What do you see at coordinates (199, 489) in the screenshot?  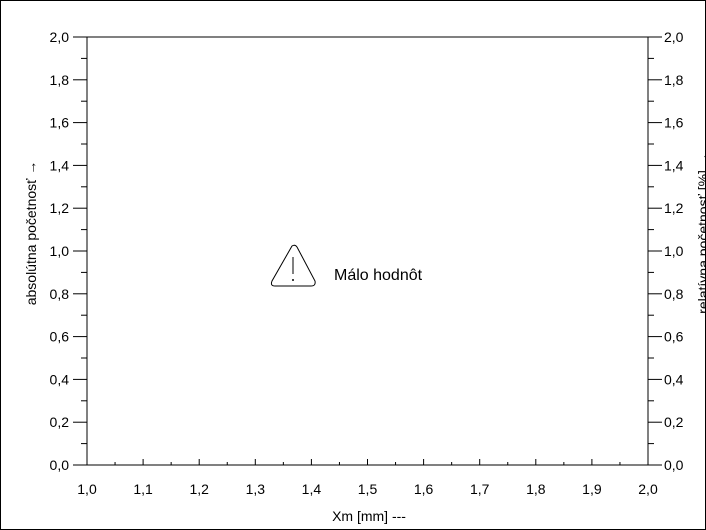 I see `x-tick-label: 1,2` at bounding box center [199, 489].